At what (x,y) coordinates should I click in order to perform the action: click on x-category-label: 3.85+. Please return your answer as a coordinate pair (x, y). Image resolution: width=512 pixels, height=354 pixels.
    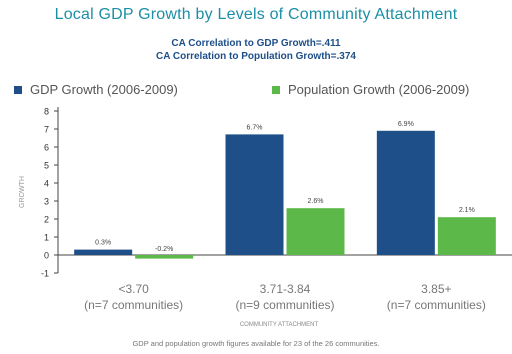
    Looking at the image, I should click on (436, 289).